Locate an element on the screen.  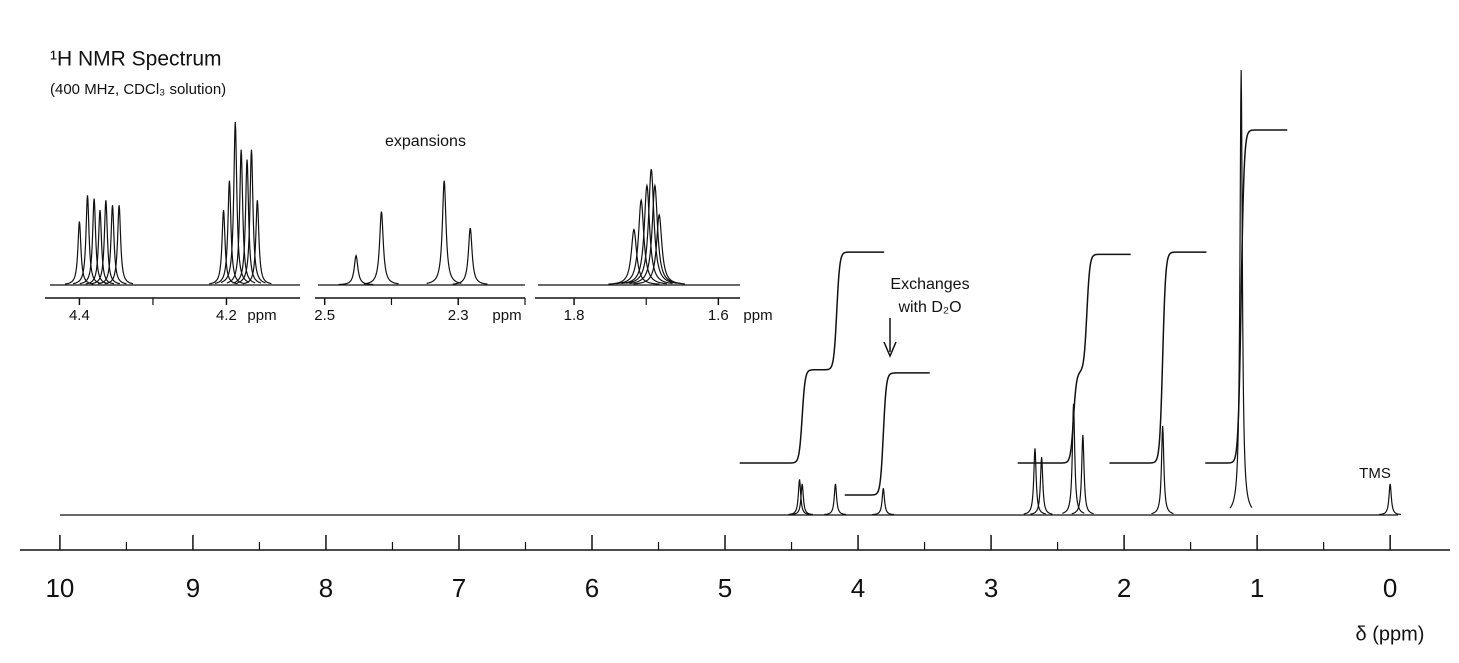
x-tick-label: 1.8 is located at coordinates (574, 315).